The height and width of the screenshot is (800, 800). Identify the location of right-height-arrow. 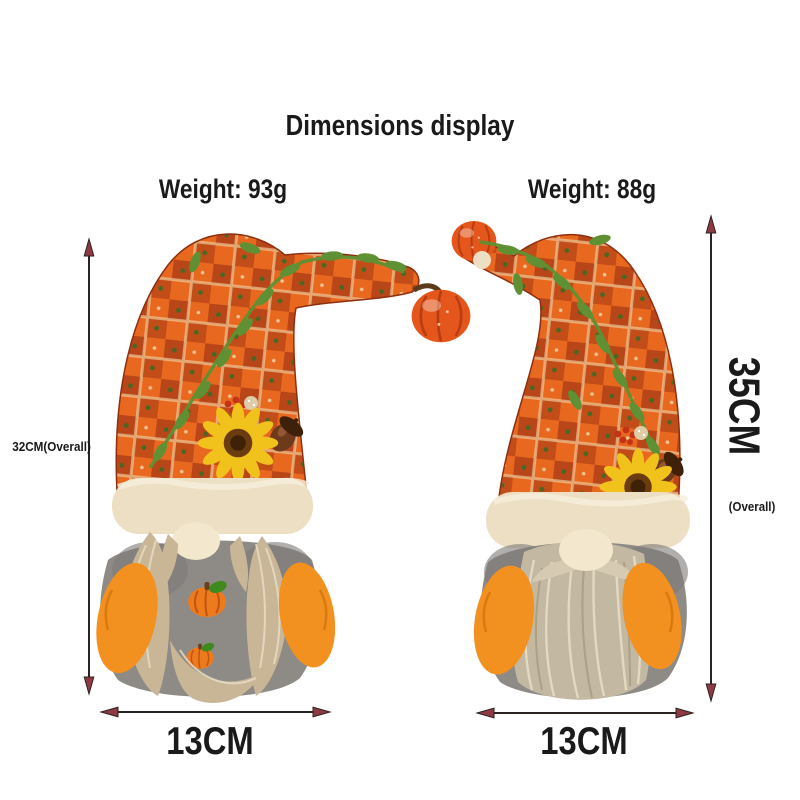
(711, 458).